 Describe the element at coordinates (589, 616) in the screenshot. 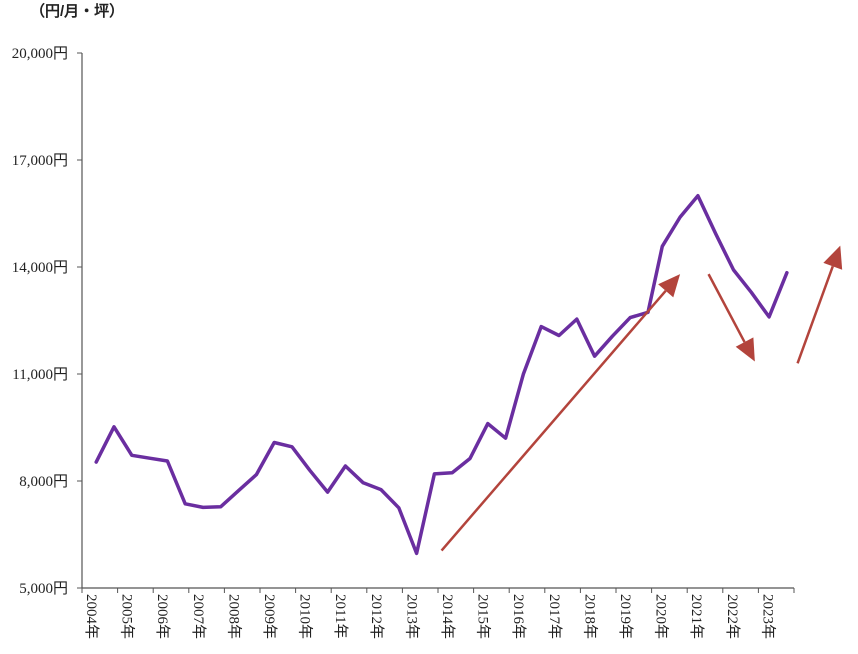

I see `x-tick-label: 2018年` at that location.